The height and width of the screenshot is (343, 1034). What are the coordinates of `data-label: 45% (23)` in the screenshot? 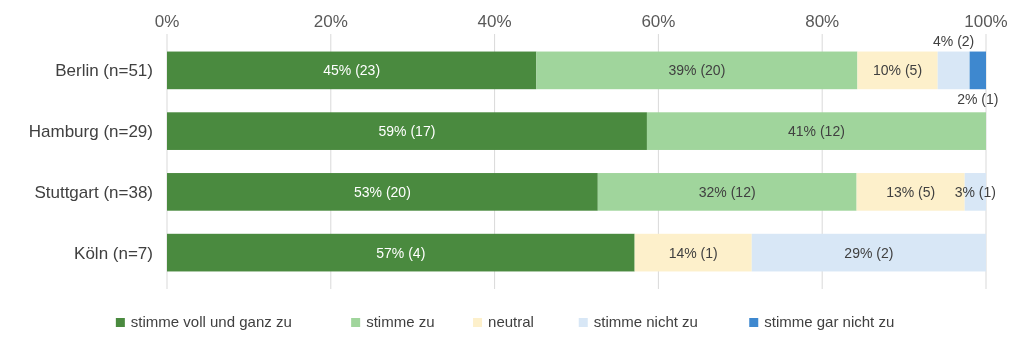 It's located at (352, 70).